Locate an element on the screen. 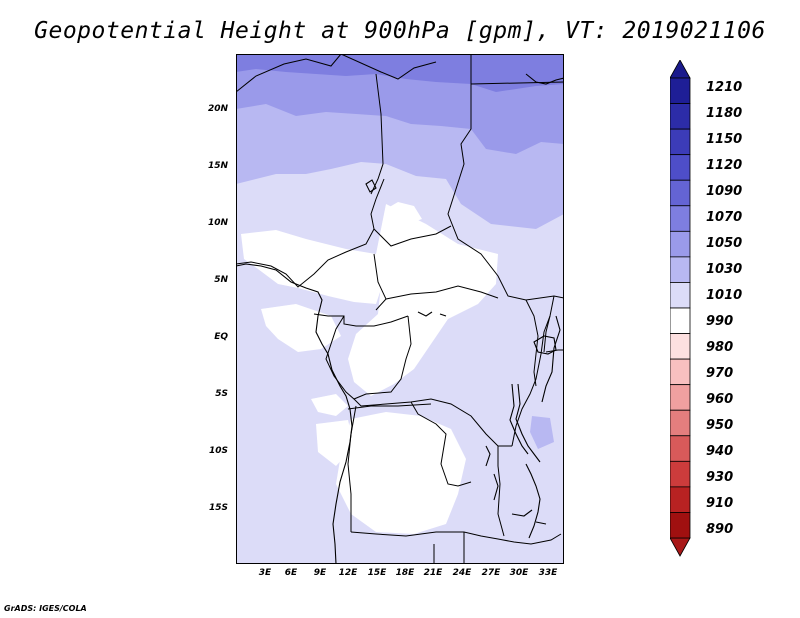  lat-label-5s: 5S is located at coordinates (221, 394).